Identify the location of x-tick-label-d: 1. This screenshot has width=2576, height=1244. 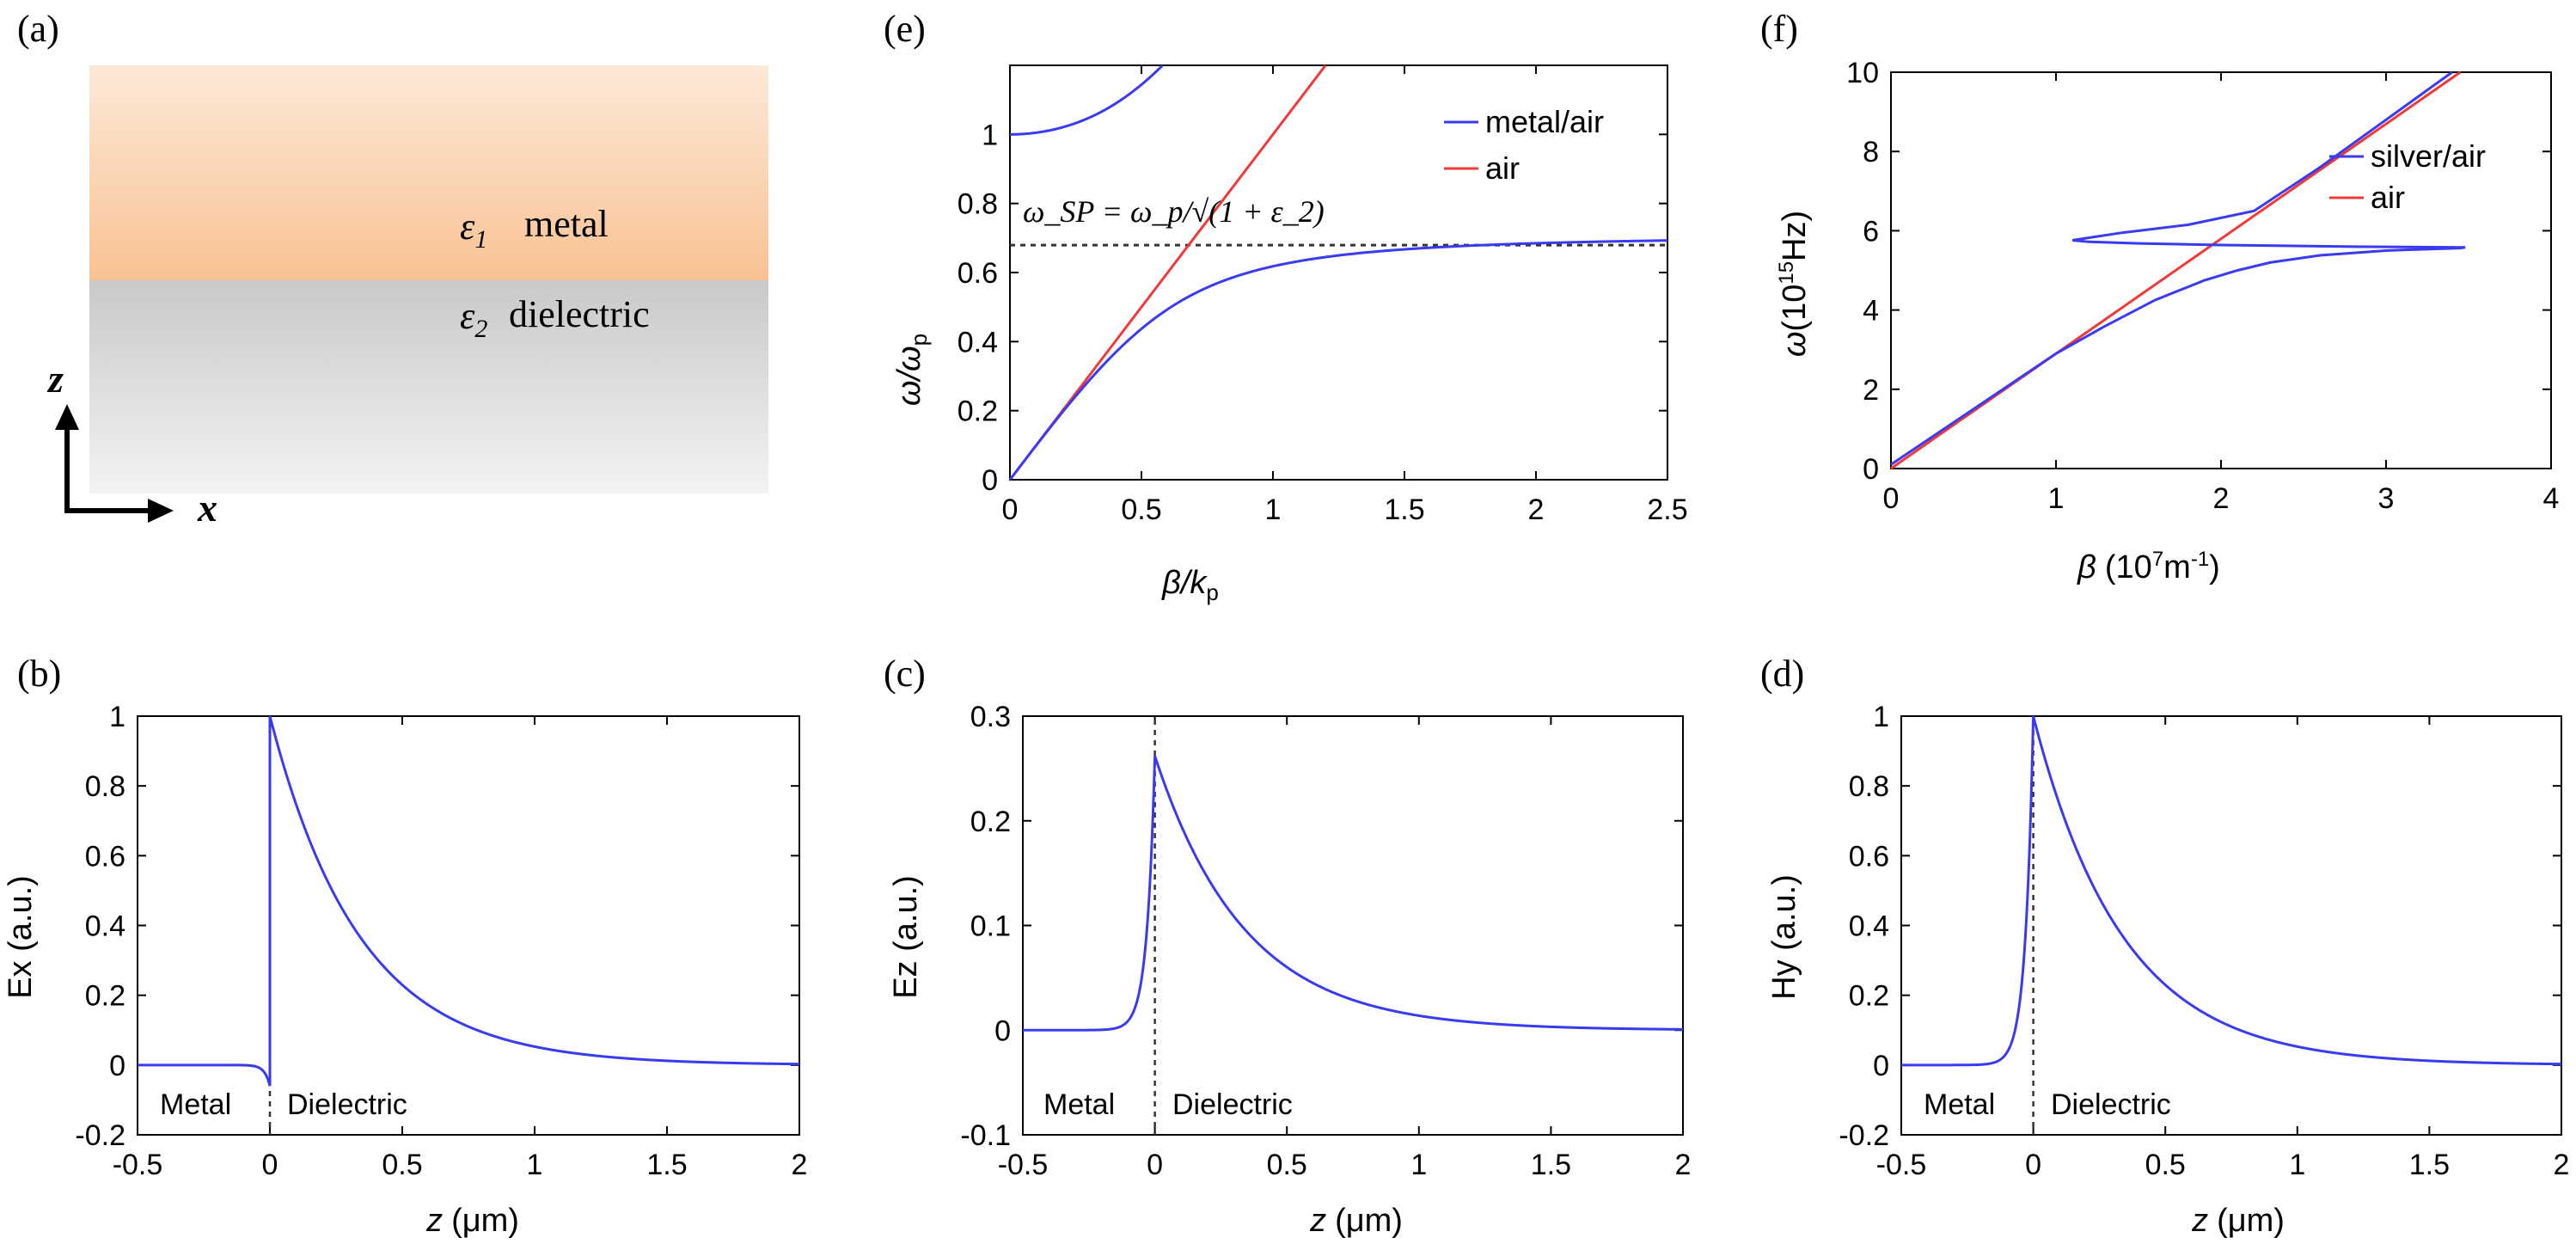
(2297, 1165).